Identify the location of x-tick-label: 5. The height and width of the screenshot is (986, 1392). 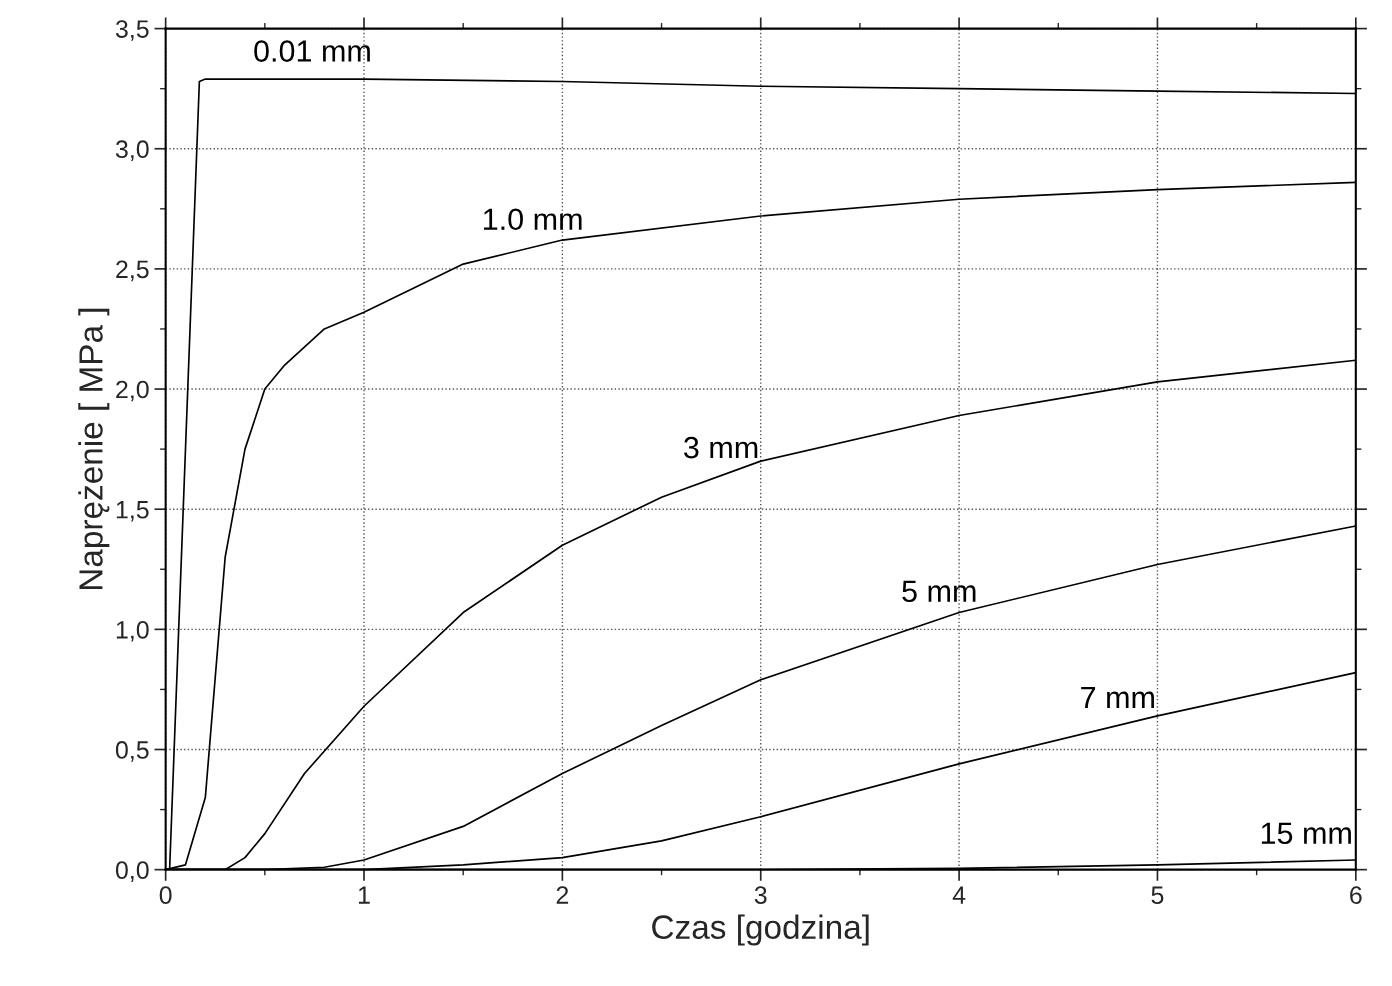
(1157, 895).